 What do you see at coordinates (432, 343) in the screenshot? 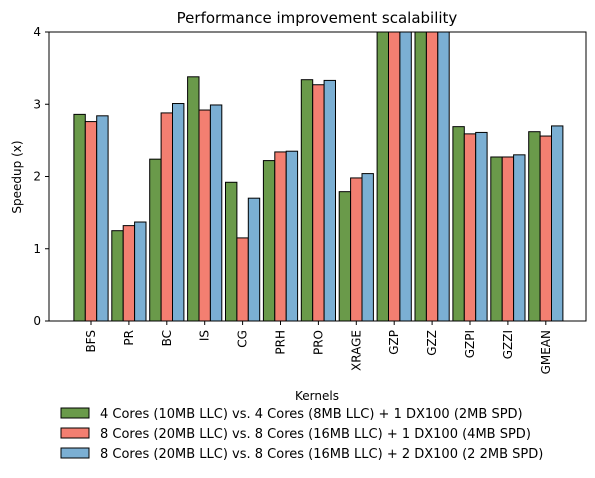
I see `x-tick-label: GZZ` at bounding box center [432, 343].